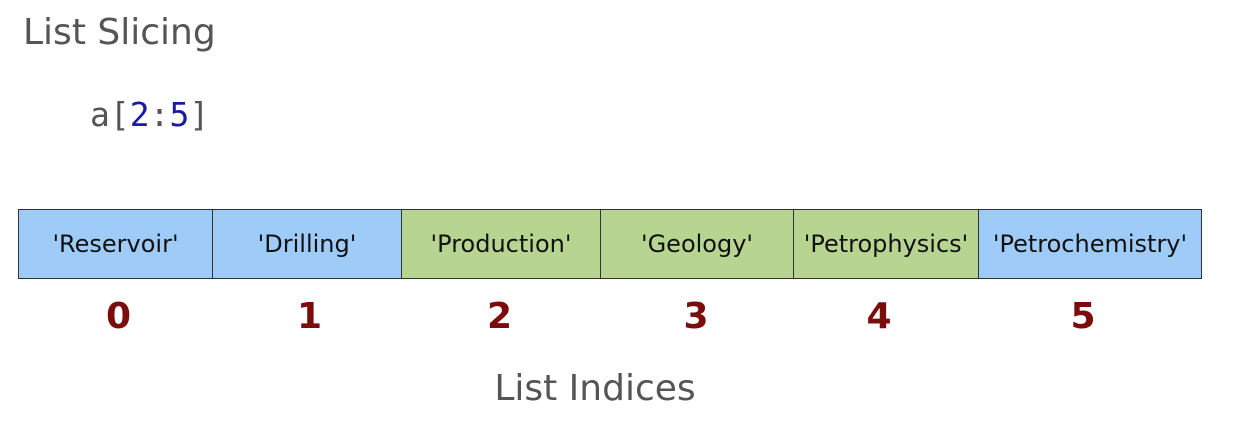  What do you see at coordinates (609, 316) in the screenshot?
I see `index-row: 0 1 2 3 4 5` at bounding box center [609, 316].